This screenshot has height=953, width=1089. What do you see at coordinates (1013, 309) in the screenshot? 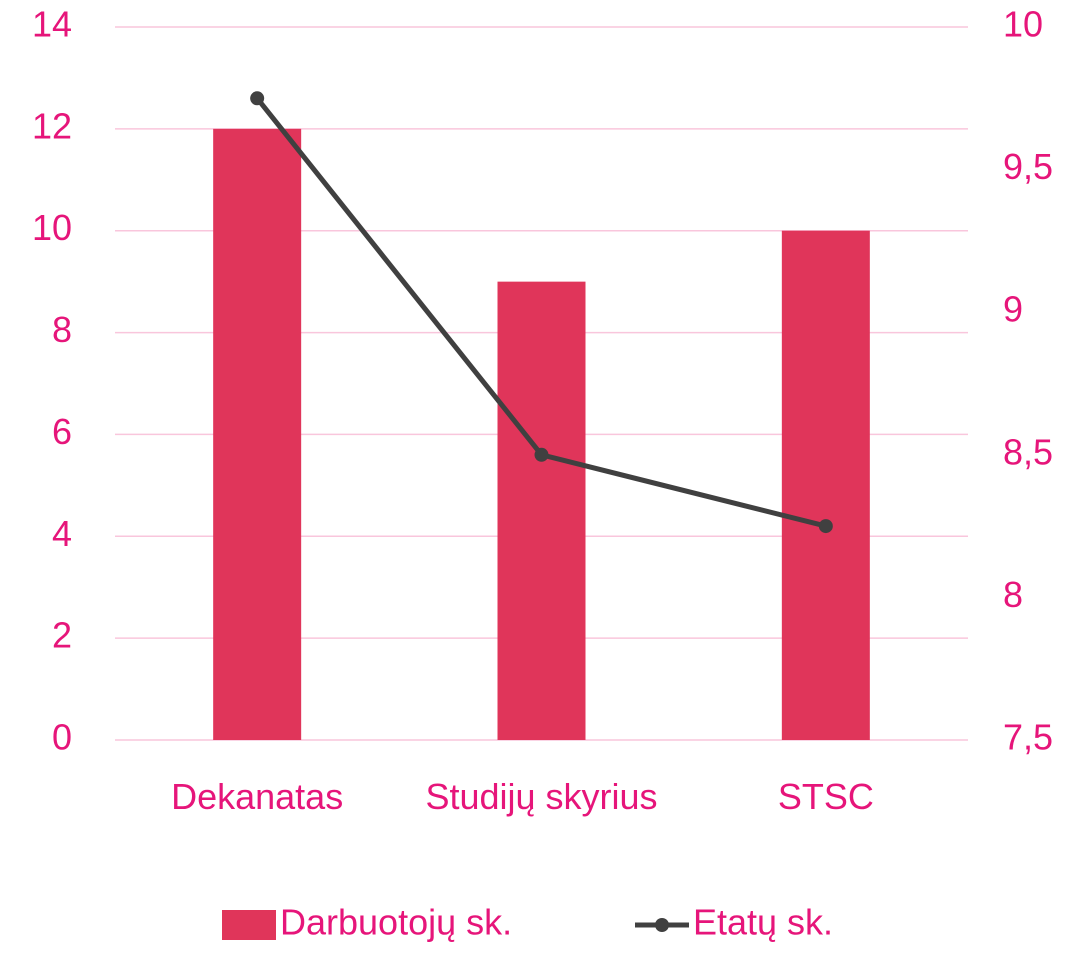
I see `y2-tick-label: 9` at bounding box center [1013, 309].